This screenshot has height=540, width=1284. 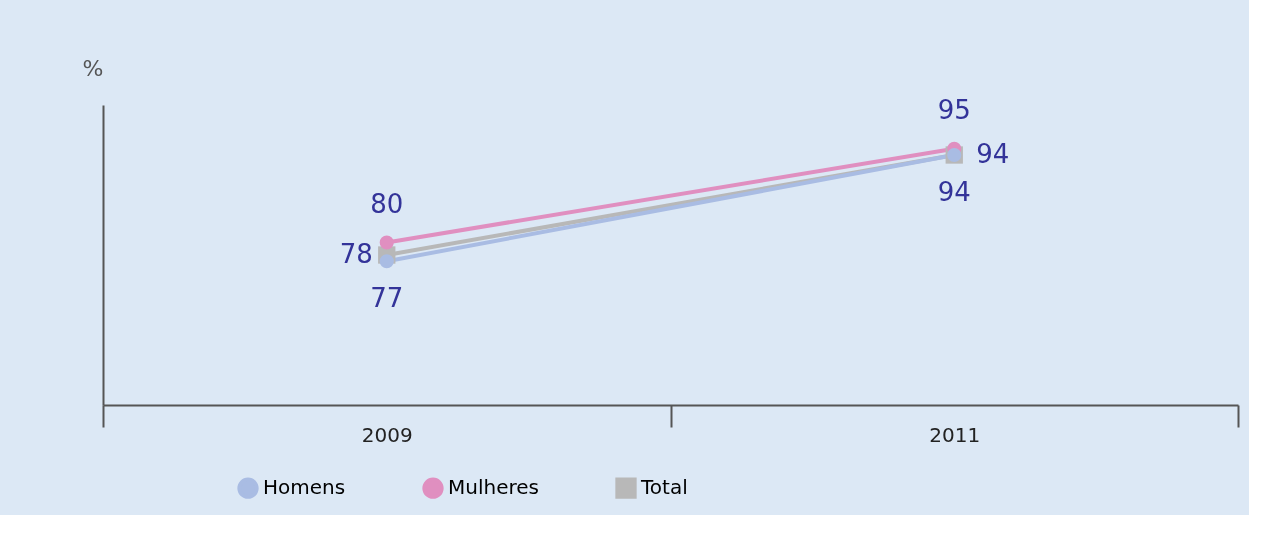 I want to click on legend-label: Mulheres, so click(x=493, y=487).